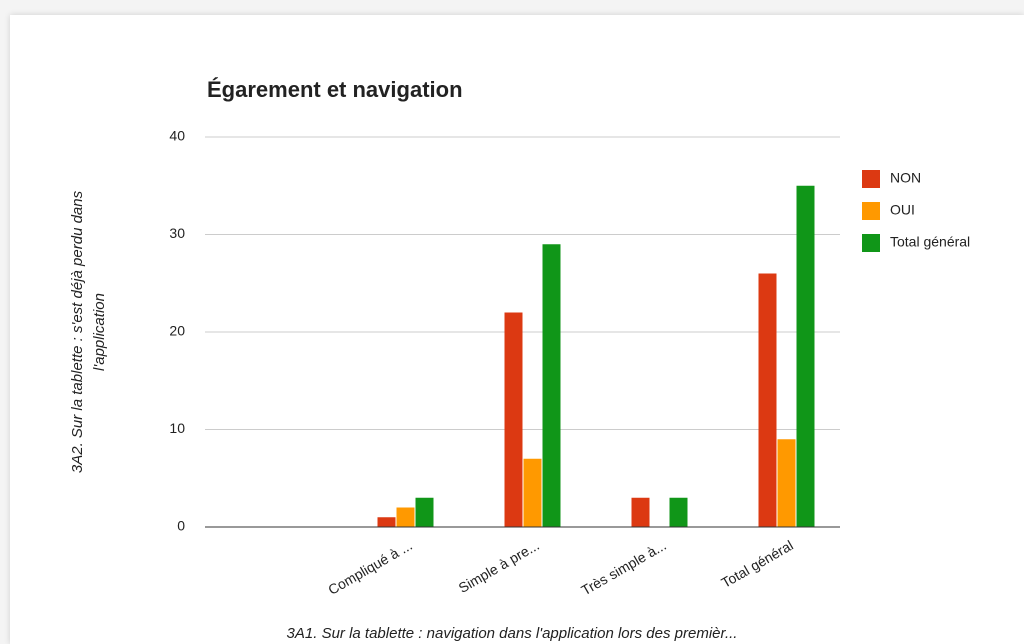 The height and width of the screenshot is (644, 1024). Describe the element at coordinates (335, 89) in the screenshot. I see `chart-title: Égarement et navigation` at that location.